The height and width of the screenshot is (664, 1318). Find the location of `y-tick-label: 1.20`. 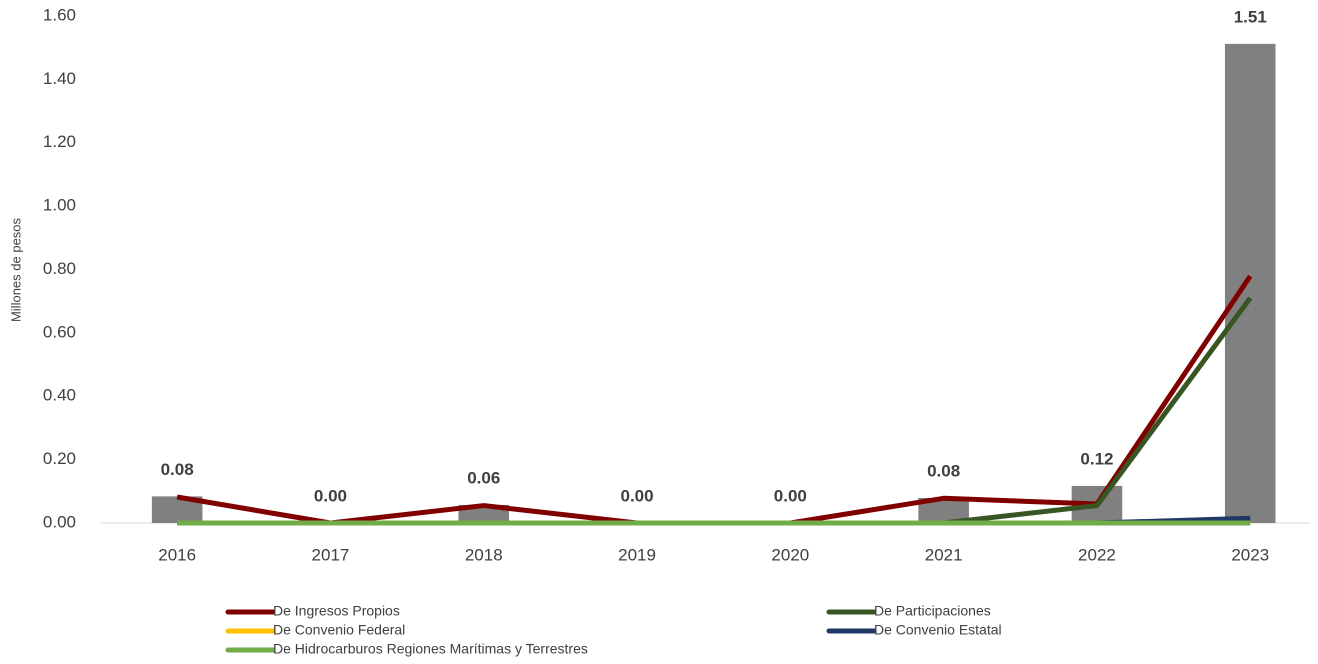

y-tick-label: 1.20 is located at coordinates (59, 141).